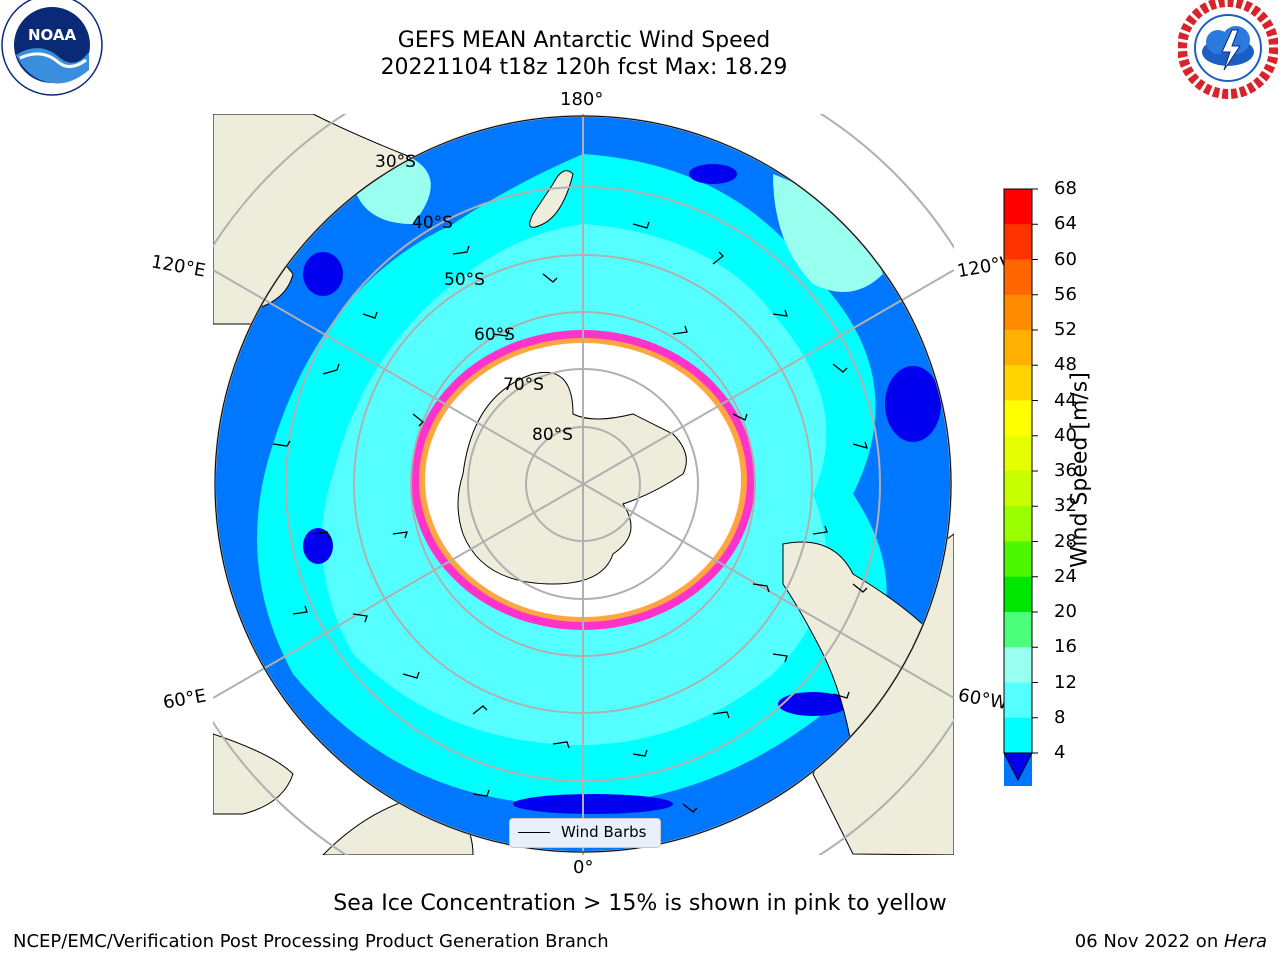  I want to click on colorbar-tick-label: 56, so click(1065, 294).